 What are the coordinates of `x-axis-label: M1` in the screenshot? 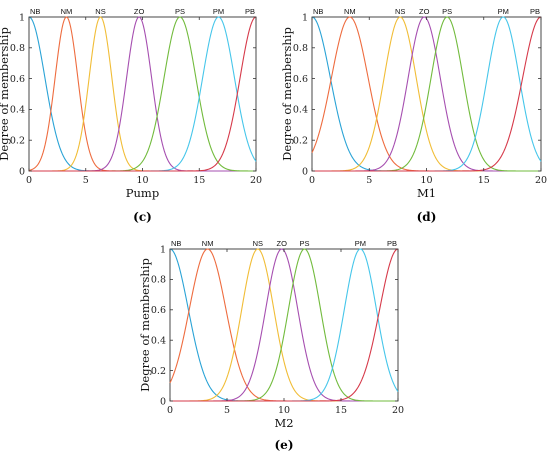 It's located at (426, 193).